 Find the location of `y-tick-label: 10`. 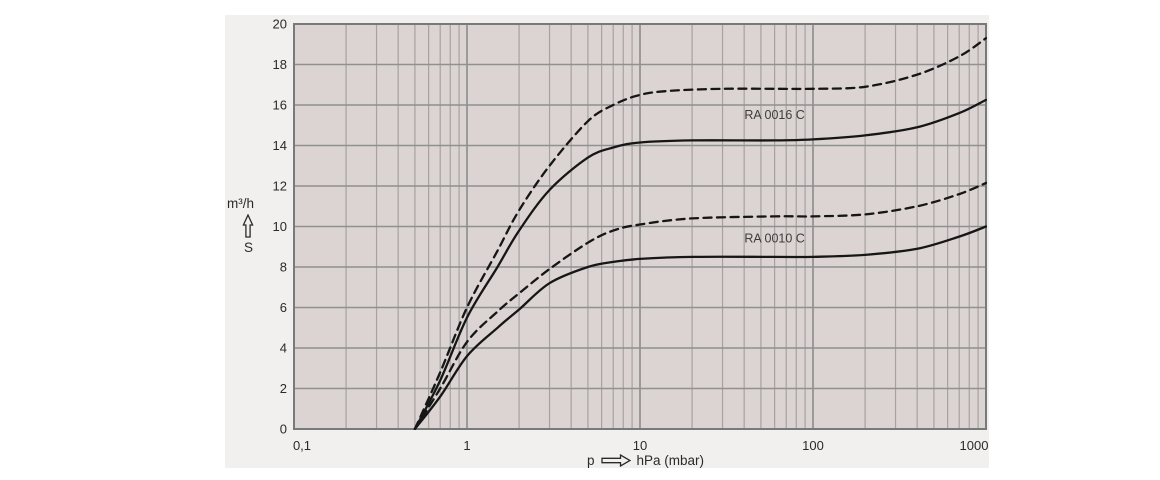

y-tick-label: 10 is located at coordinates (280, 226).